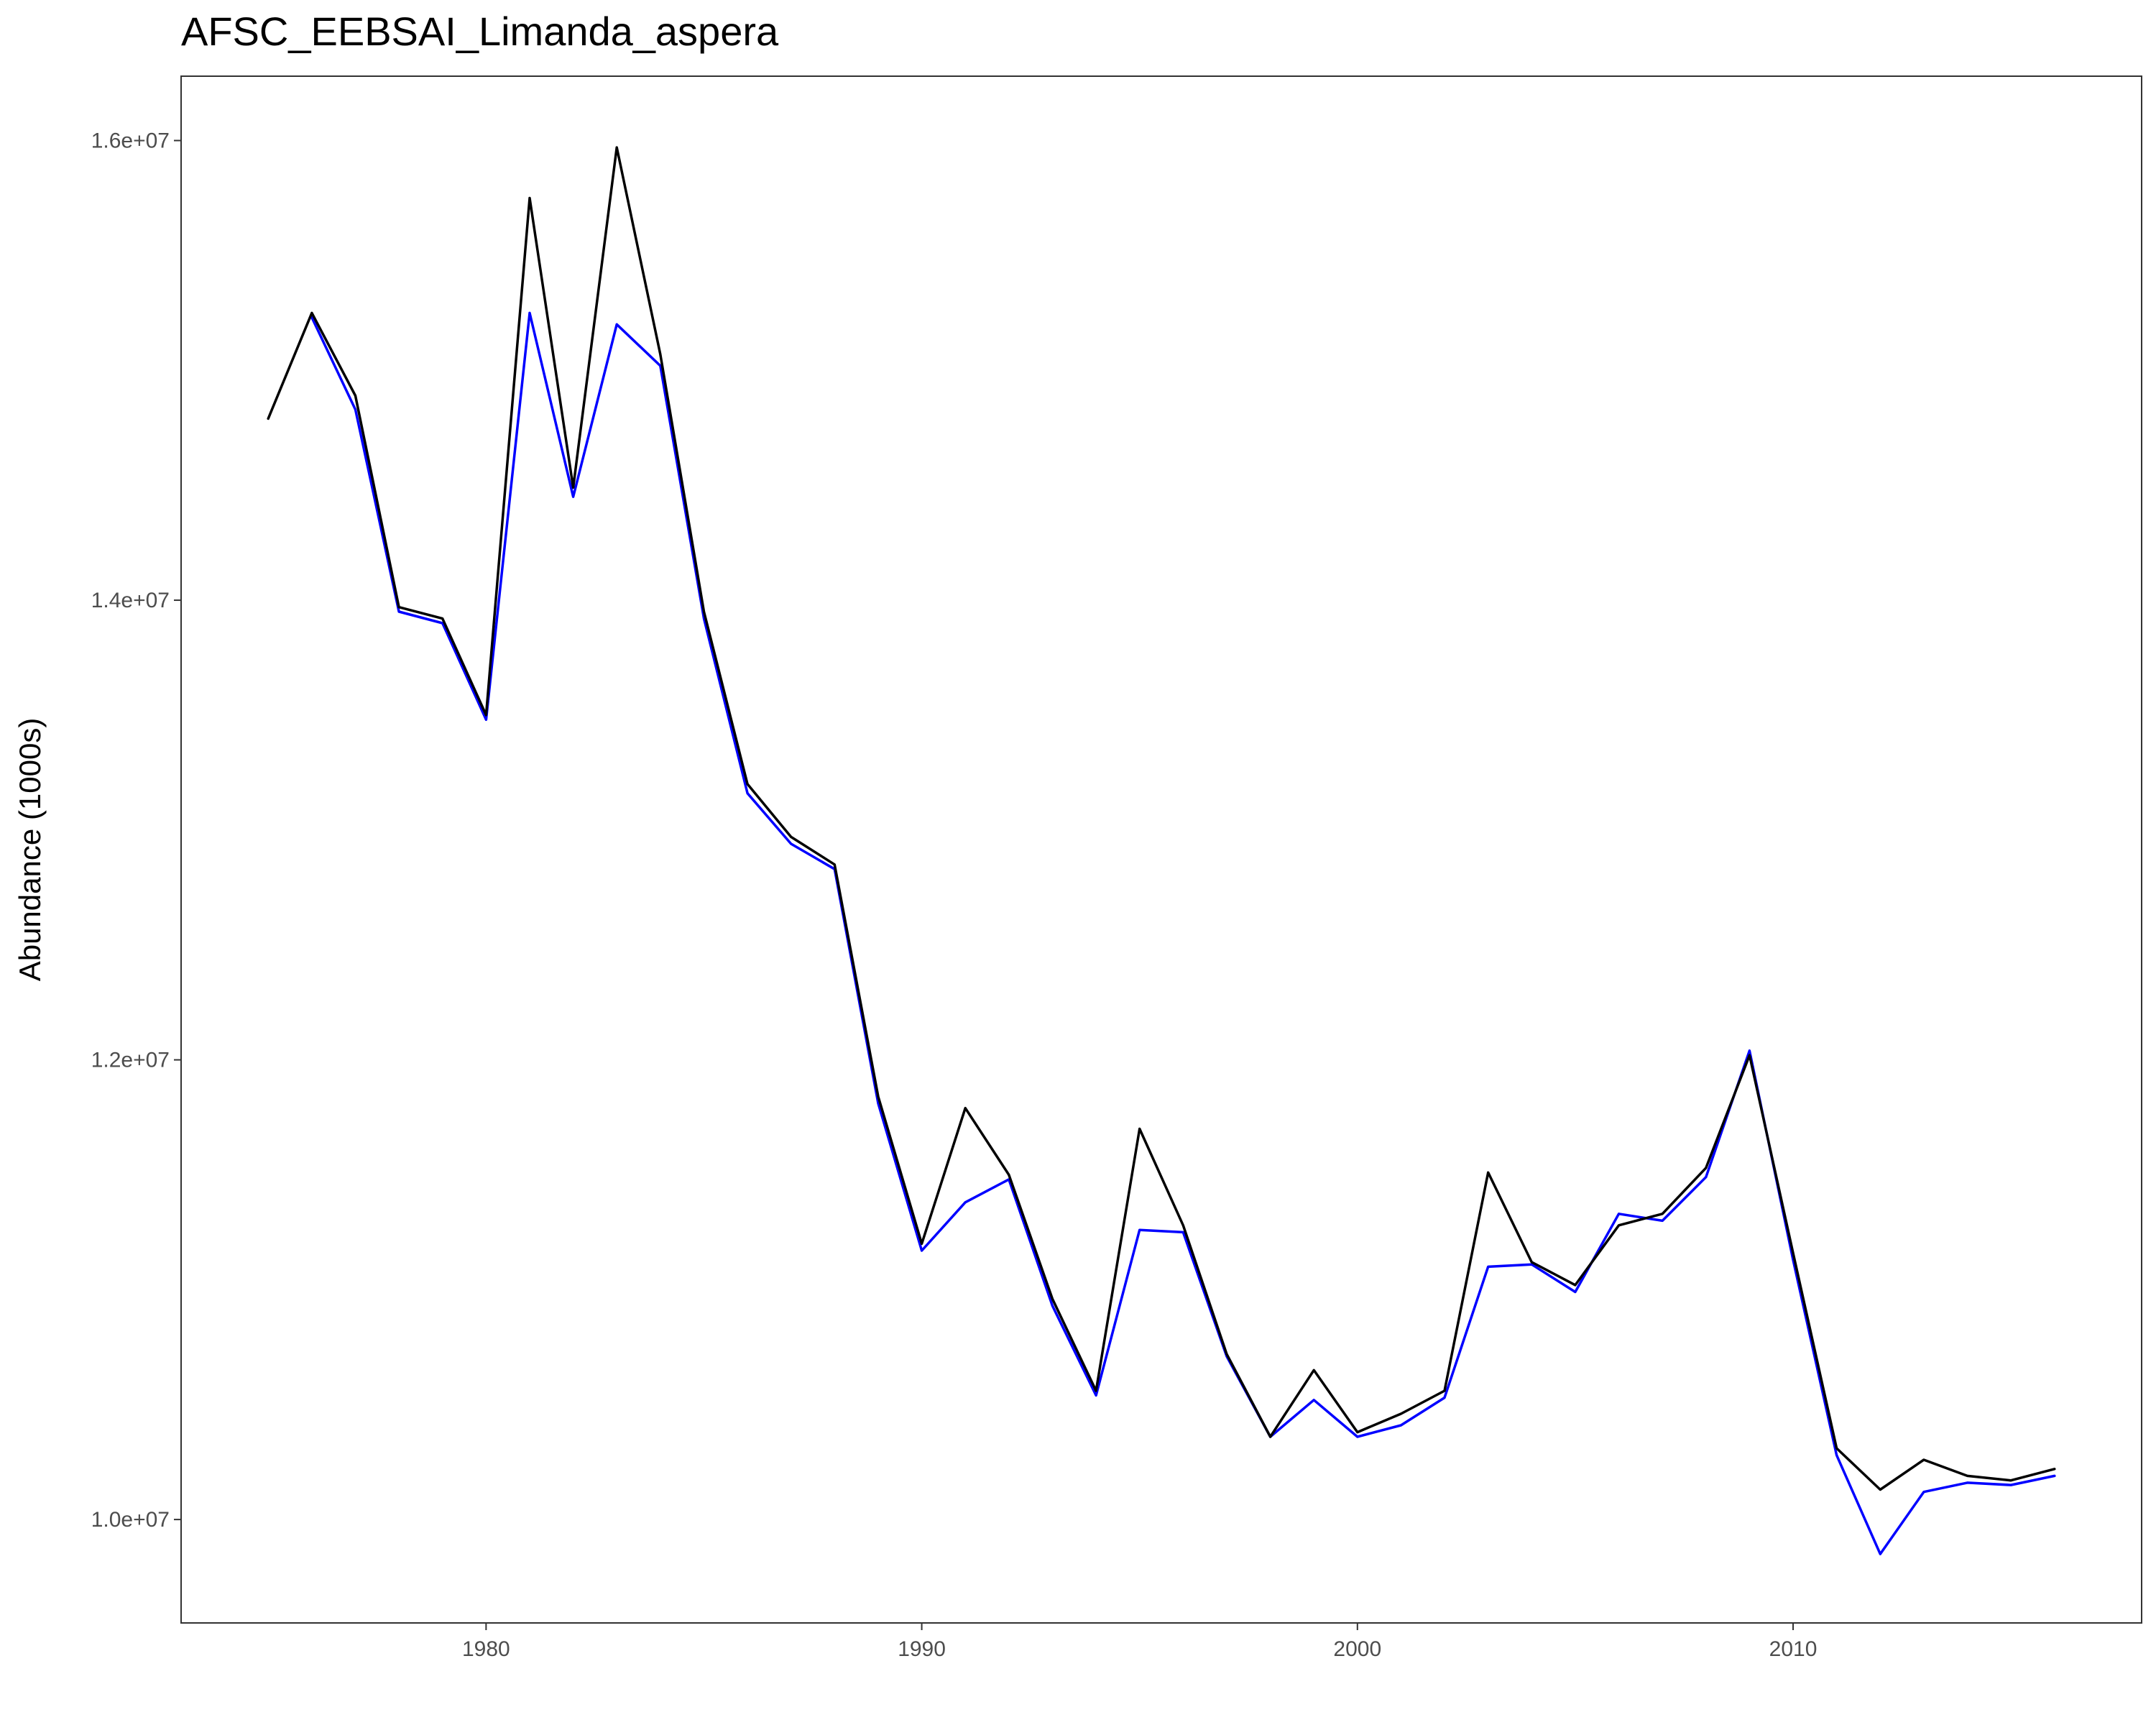 The height and width of the screenshot is (1725, 2156). I want to click on x-tick-label: 2000, so click(1357, 1649).